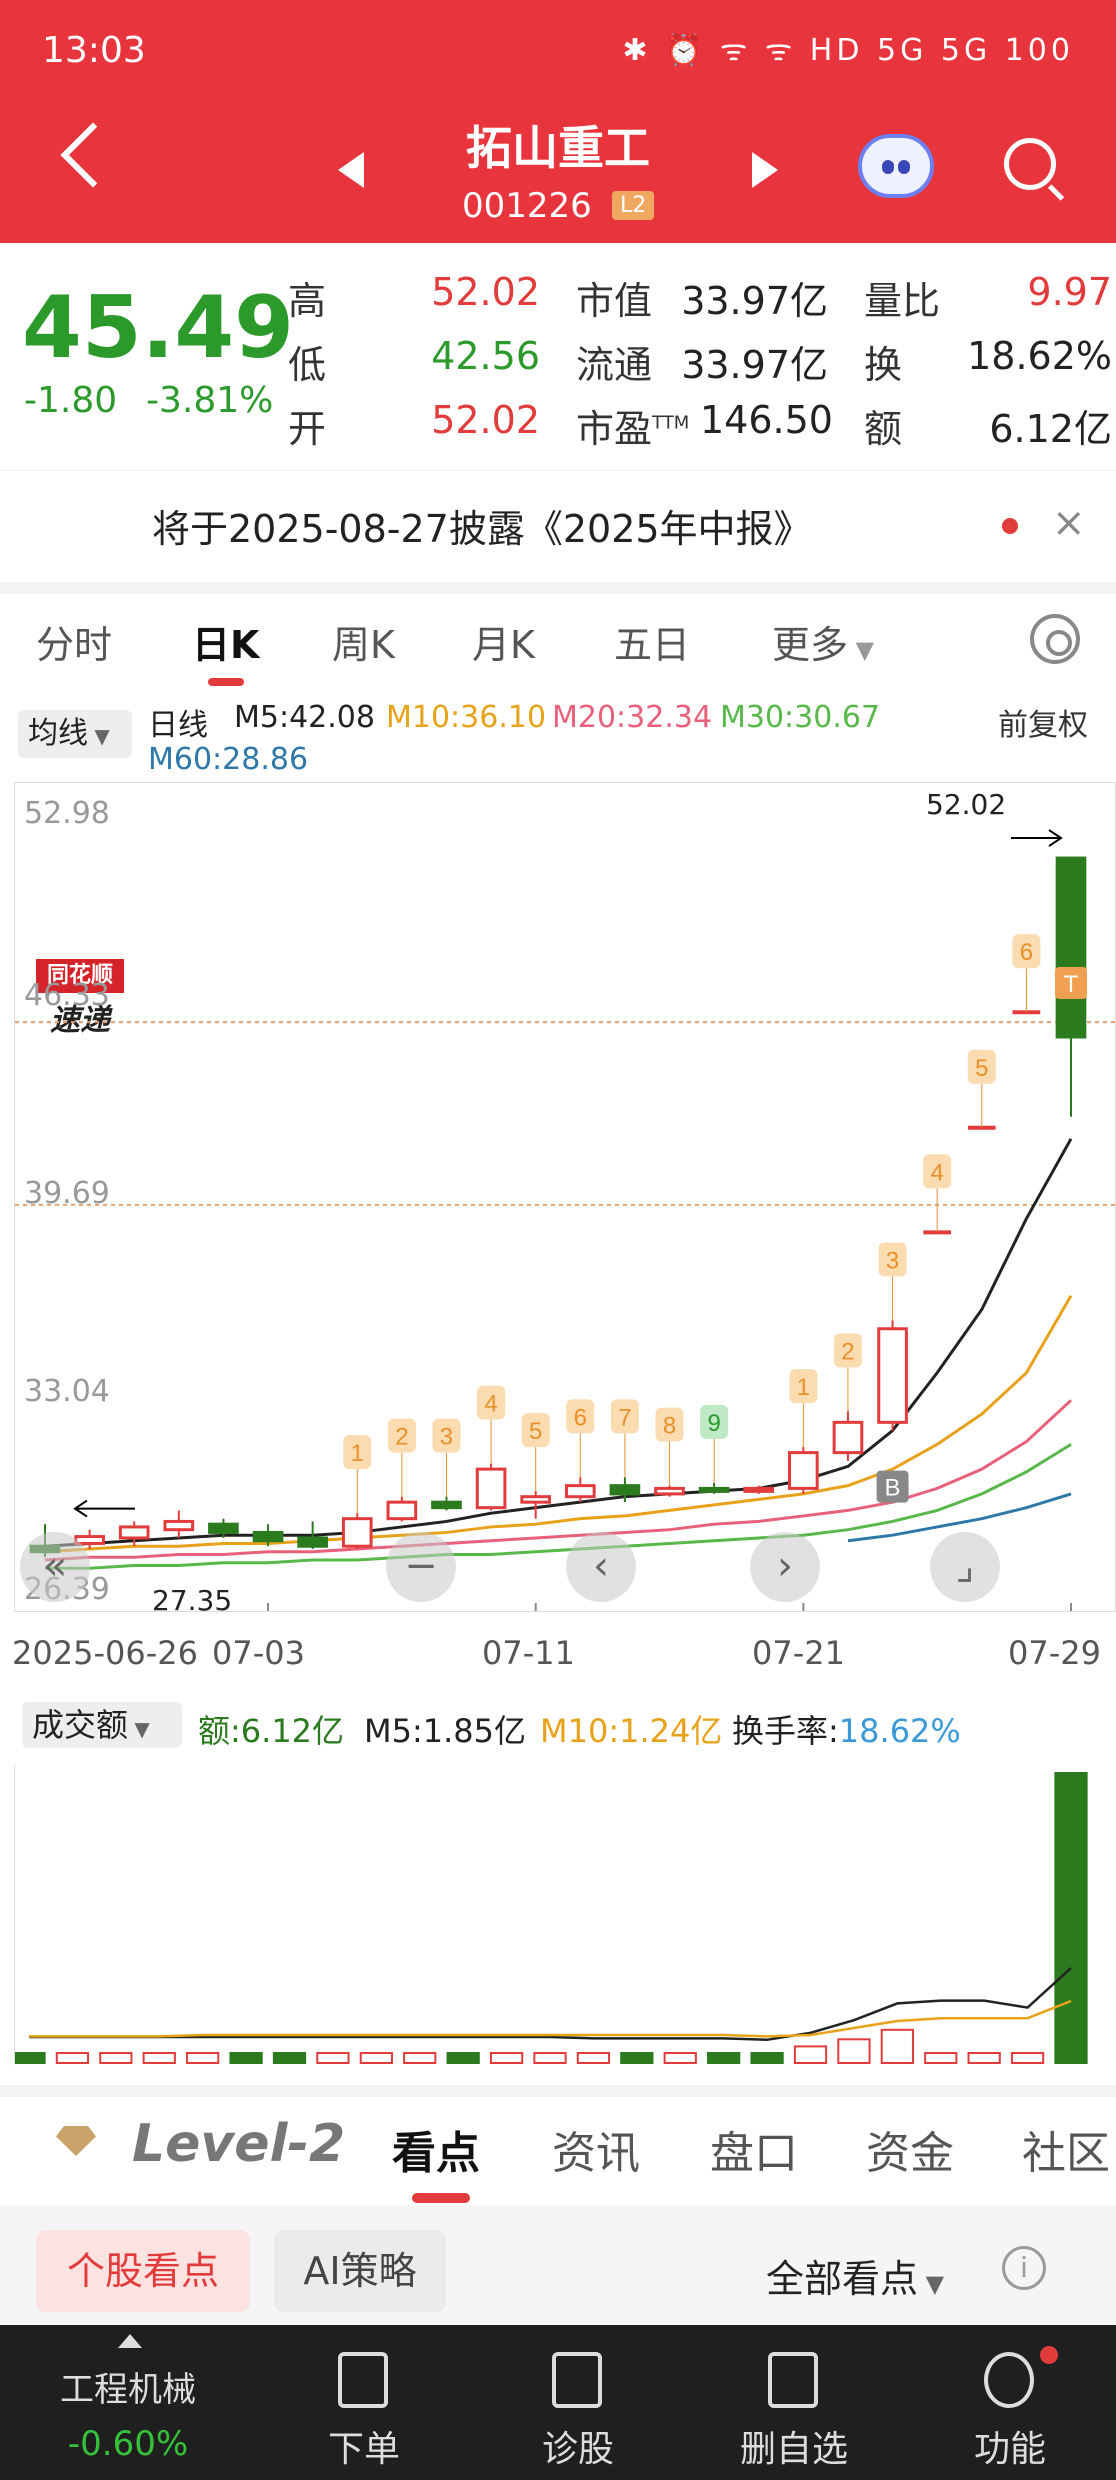  What do you see at coordinates (55, 1567) in the screenshot?
I see `scroll-start-icon: «` at bounding box center [55, 1567].